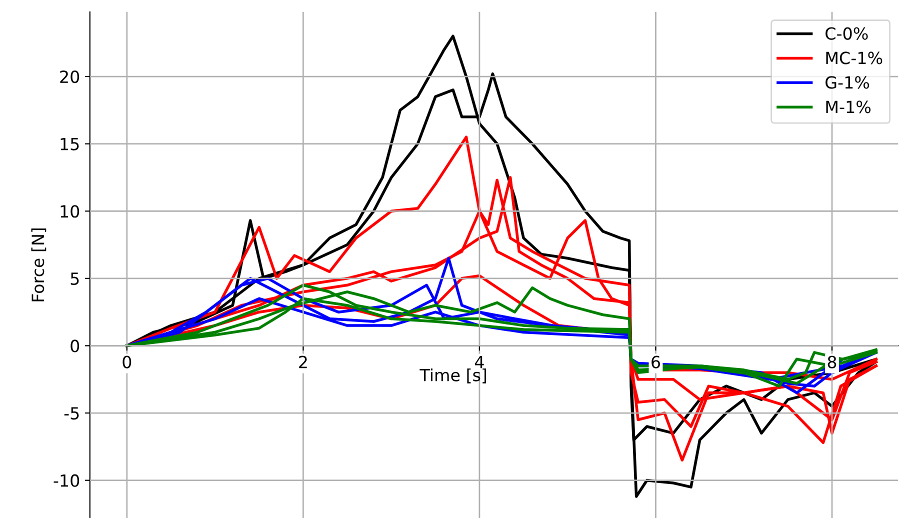 This screenshot has width=899, height=518. I want to click on y-tick-label: -5, so click(71, 413).